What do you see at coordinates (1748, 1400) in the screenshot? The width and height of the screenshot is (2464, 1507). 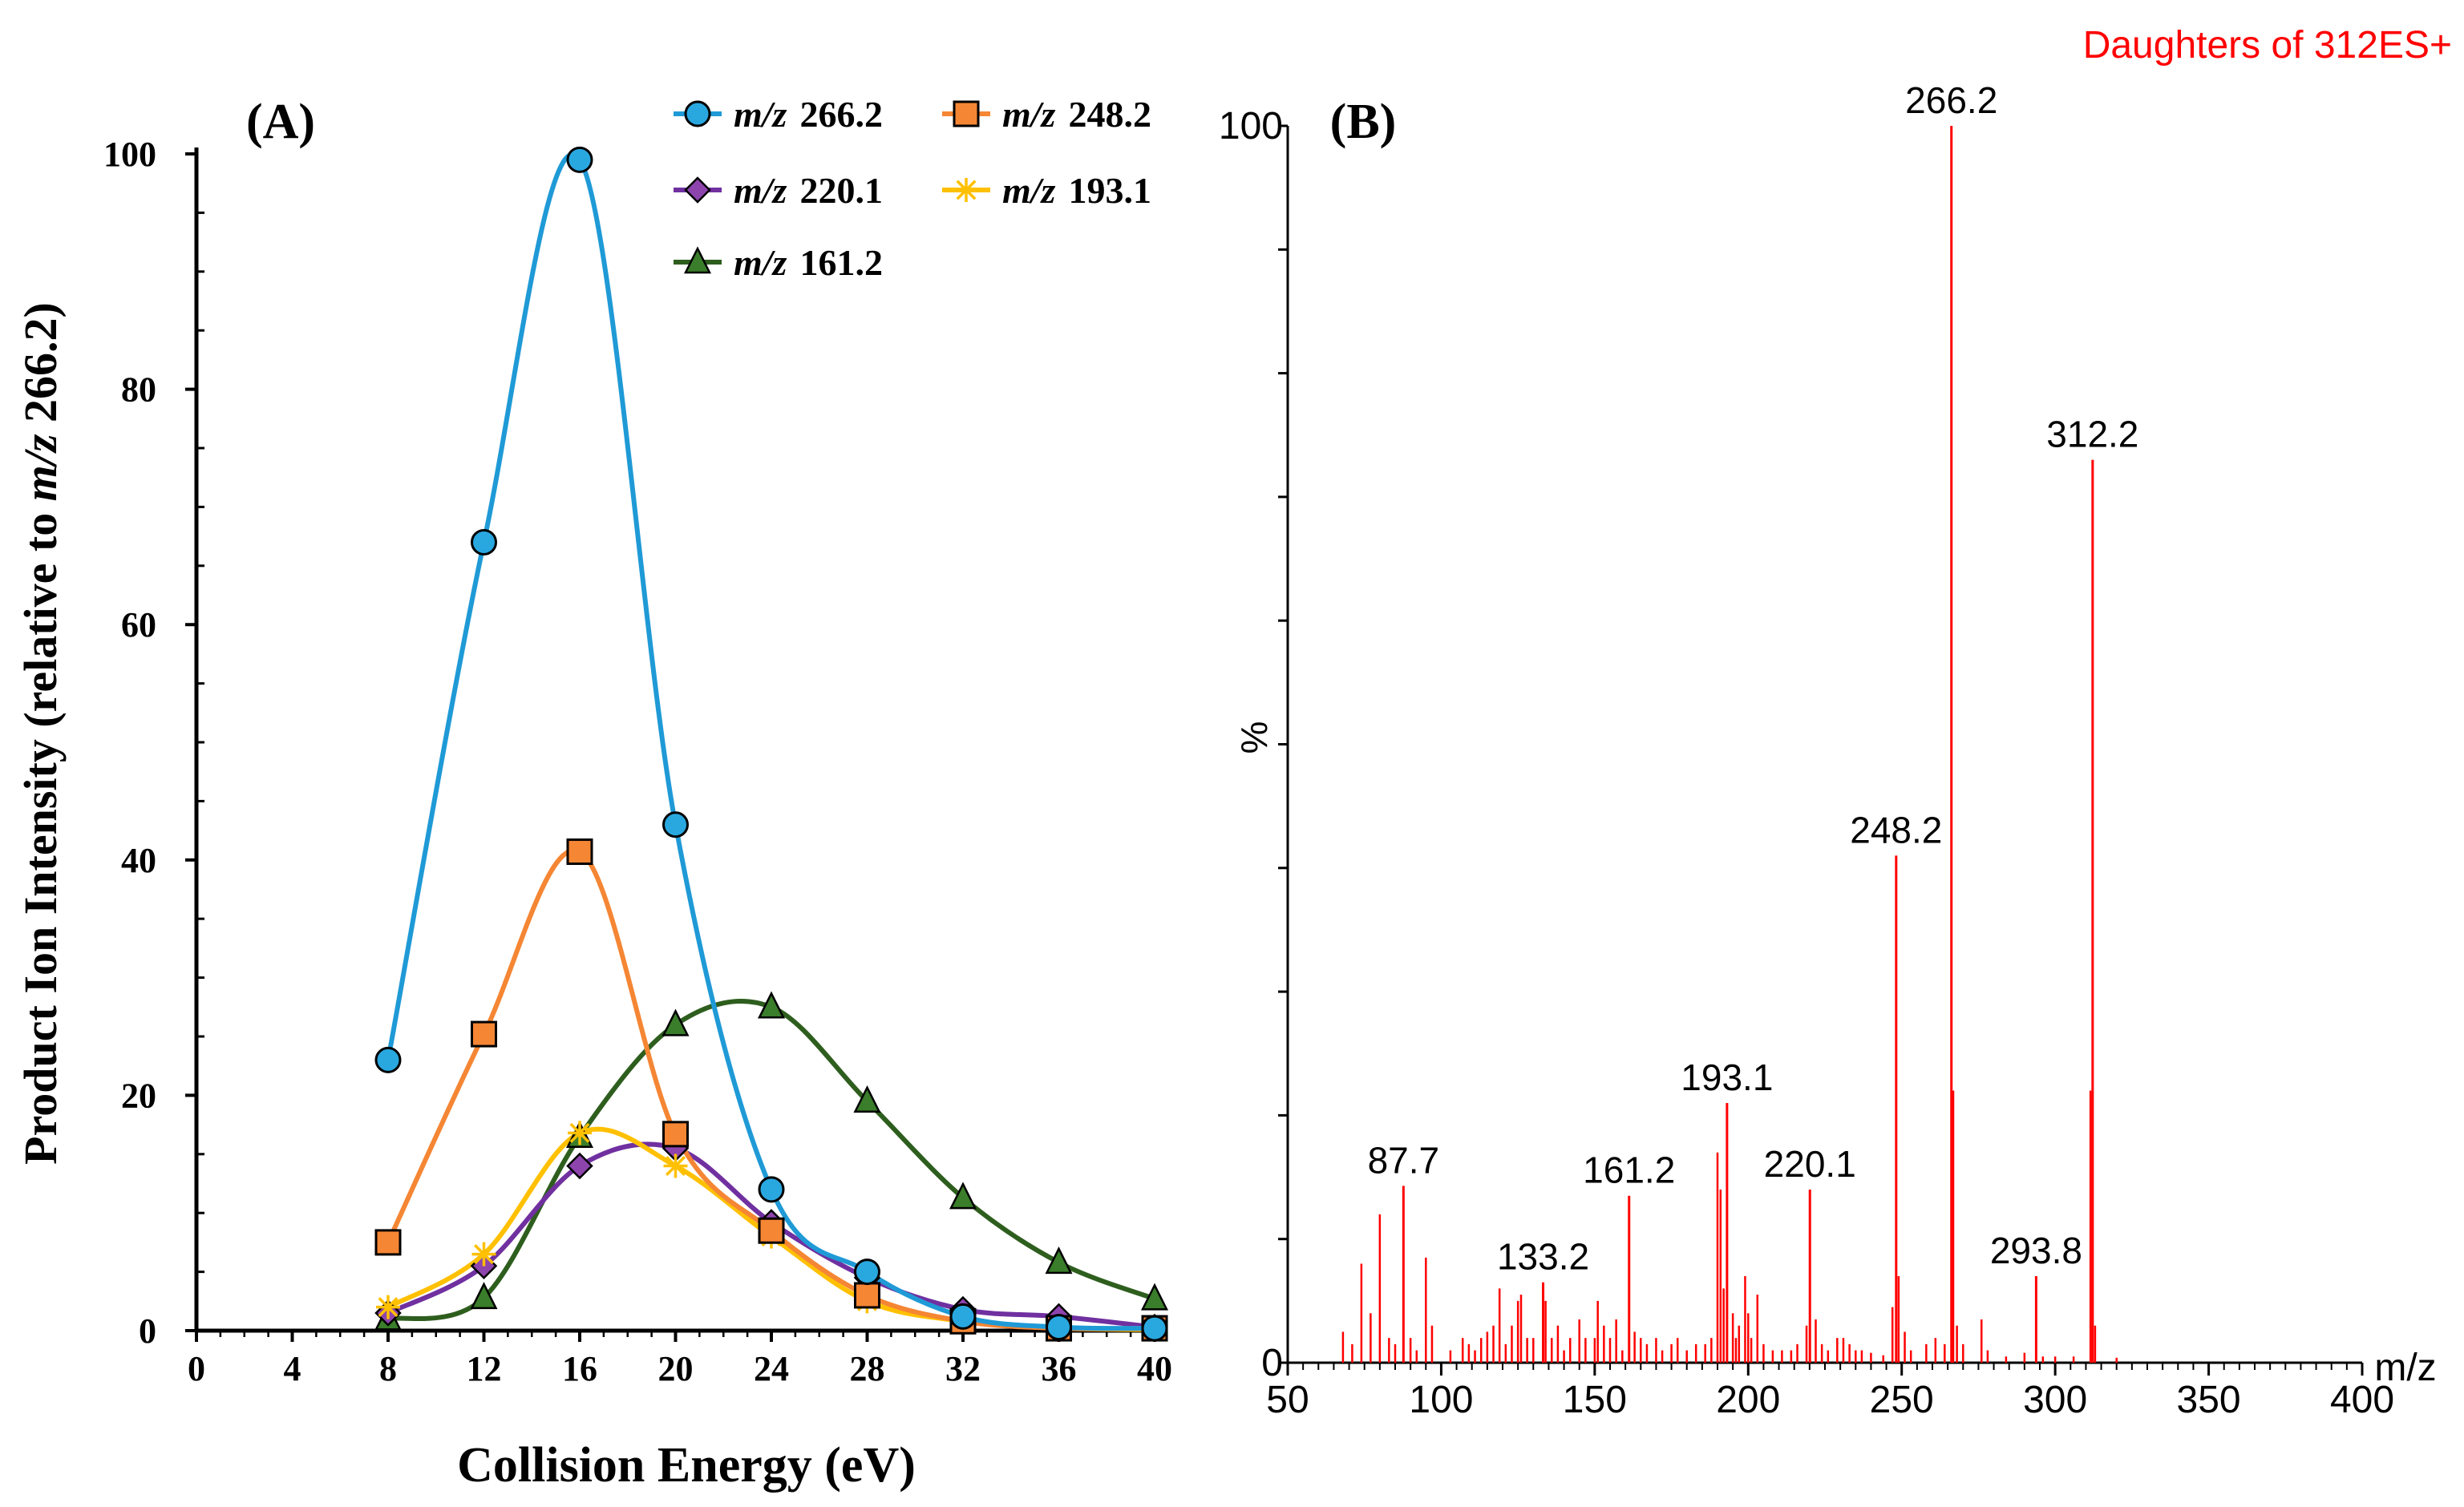 I see `panel-b-x-tick-label: 200` at bounding box center [1748, 1400].